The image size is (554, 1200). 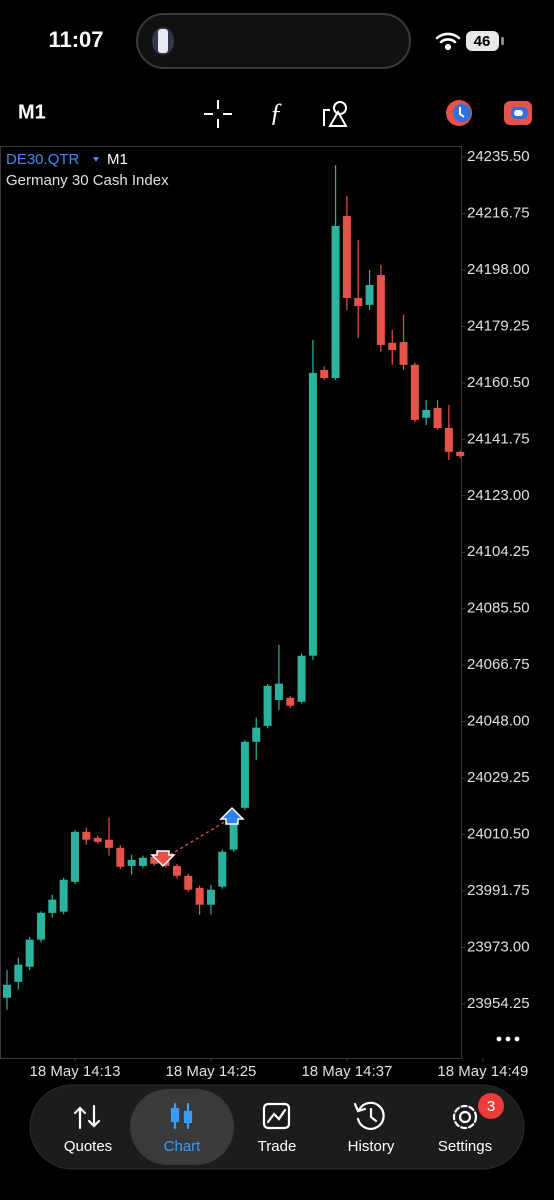 I want to click on y-tick-label: 23954.25, so click(x=498, y=1003).